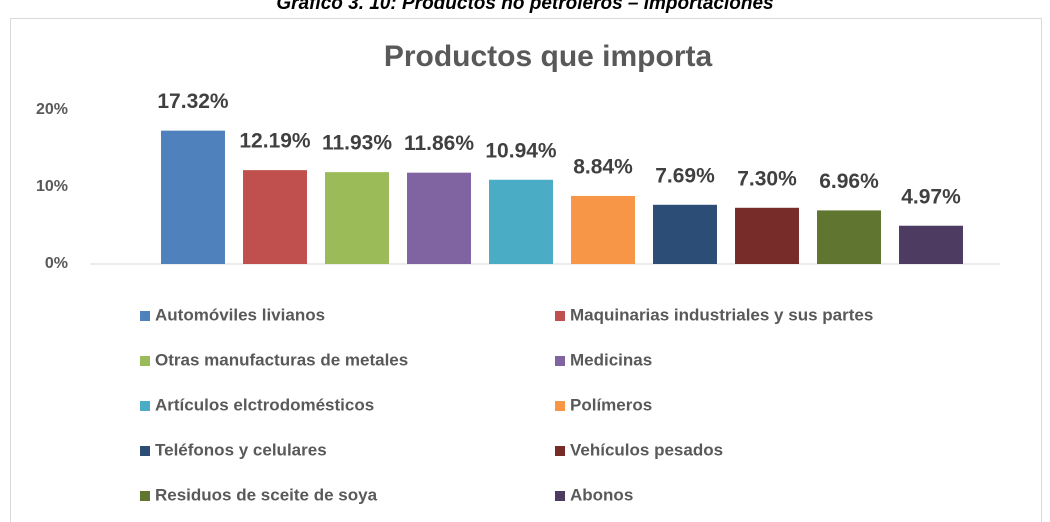 The image size is (1050, 522). What do you see at coordinates (439, 143) in the screenshot?
I see `data-label: 11.86%` at bounding box center [439, 143].